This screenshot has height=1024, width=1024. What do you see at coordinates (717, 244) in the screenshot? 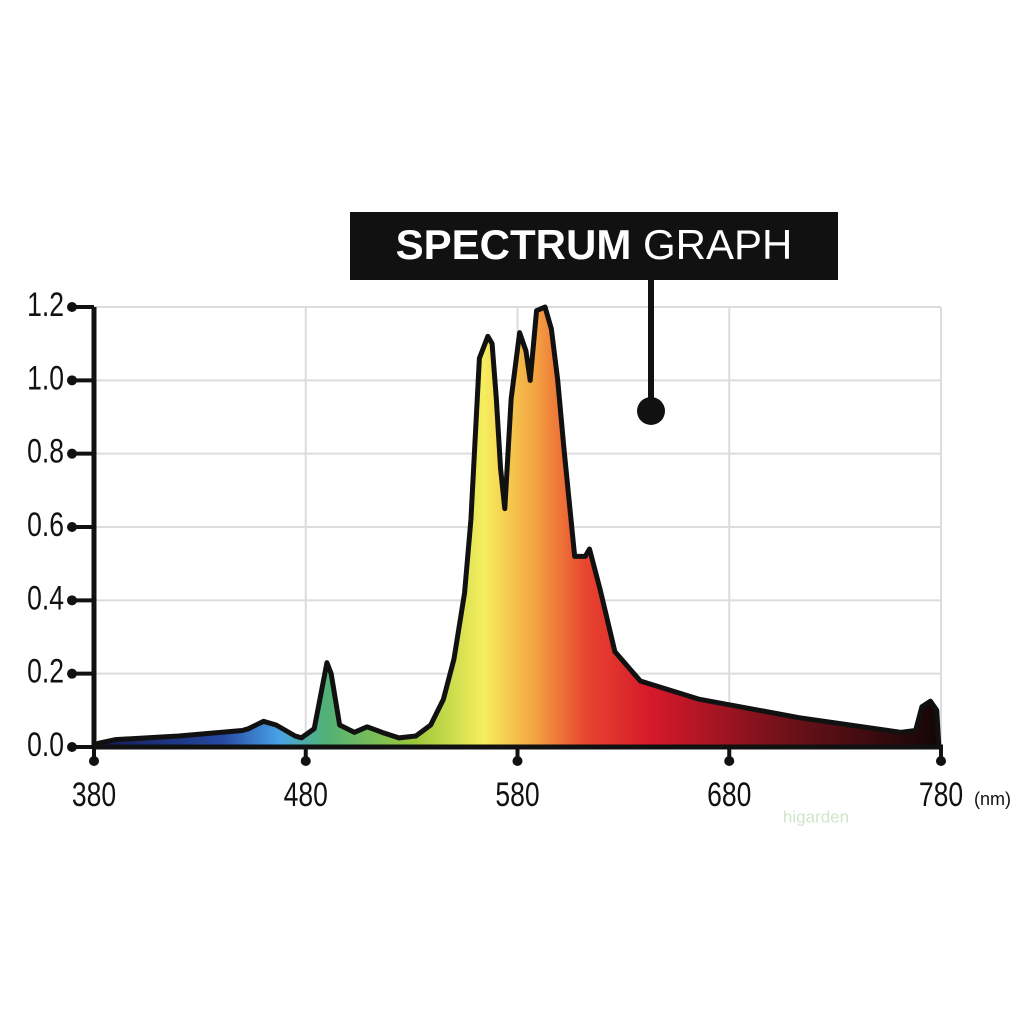
I see `title-regular: GRAPH` at bounding box center [717, 244].